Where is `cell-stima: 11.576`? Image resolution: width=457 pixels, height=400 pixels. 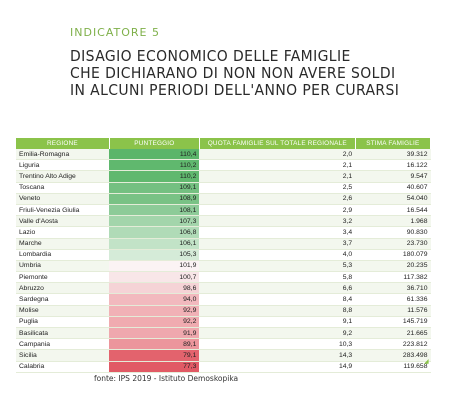 cell-stima: 11.576 is located at coordinates (393, 311).